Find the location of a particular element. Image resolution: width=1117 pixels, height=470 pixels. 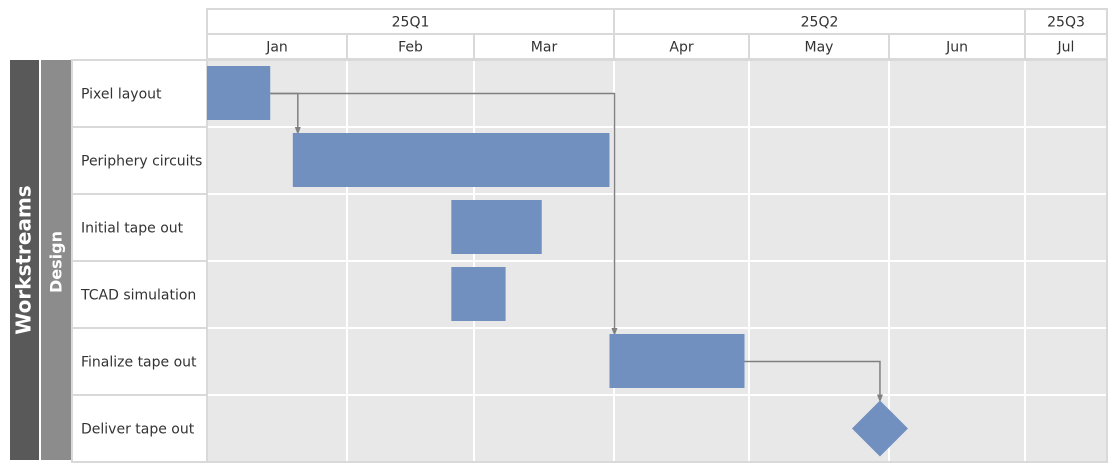

design-band is located at coordinates (56, 260).